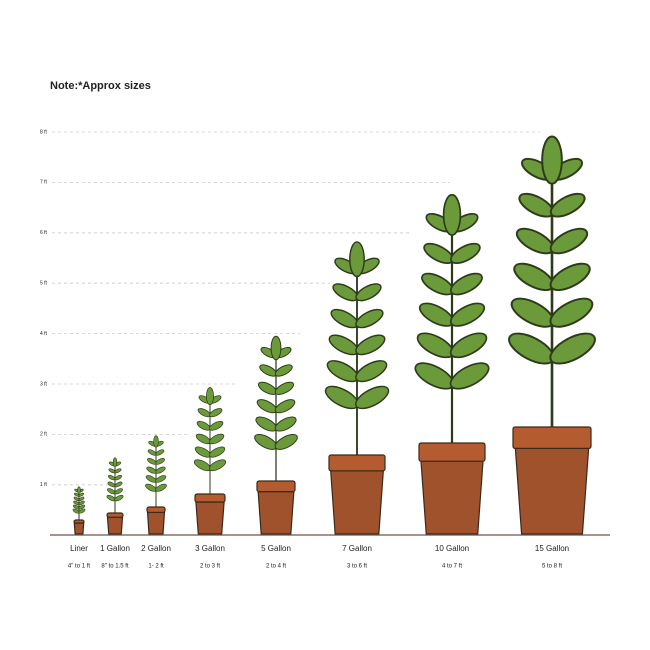 This screenshot has height=650, width=650. I want to click on pot-name: 7 Gallon, so click(357, 548).